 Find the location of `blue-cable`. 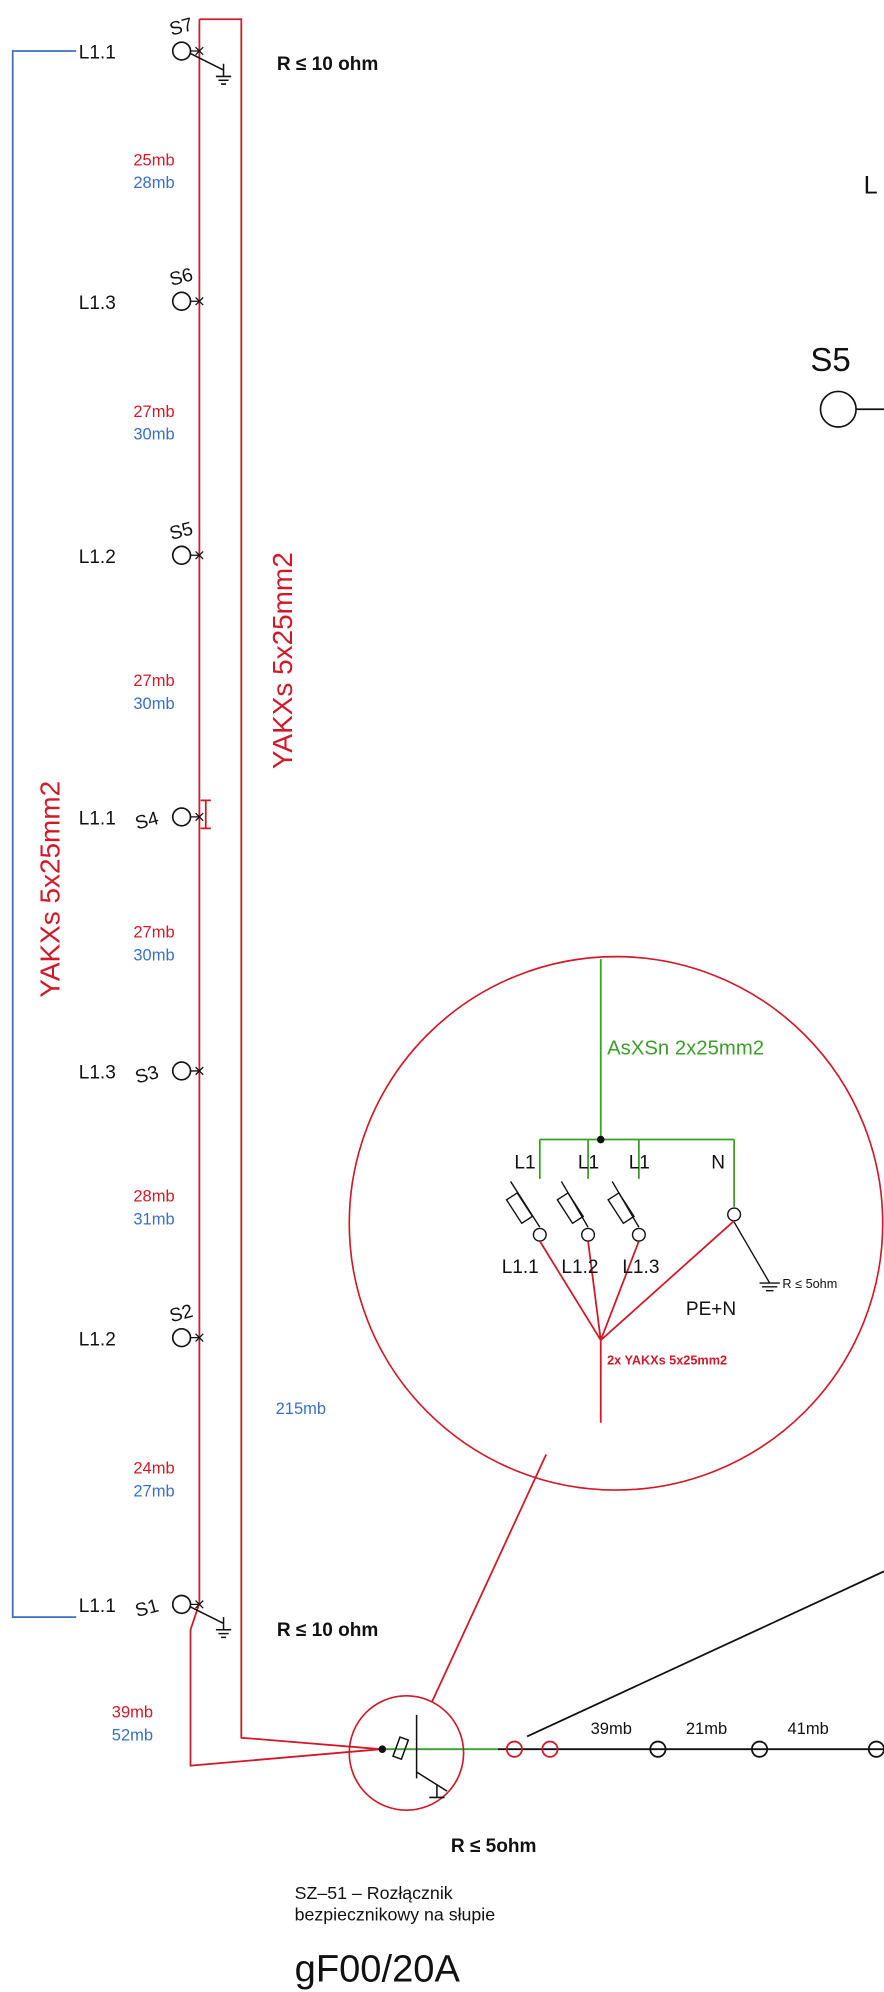

blue-cable is located at coordinates (44, 834).